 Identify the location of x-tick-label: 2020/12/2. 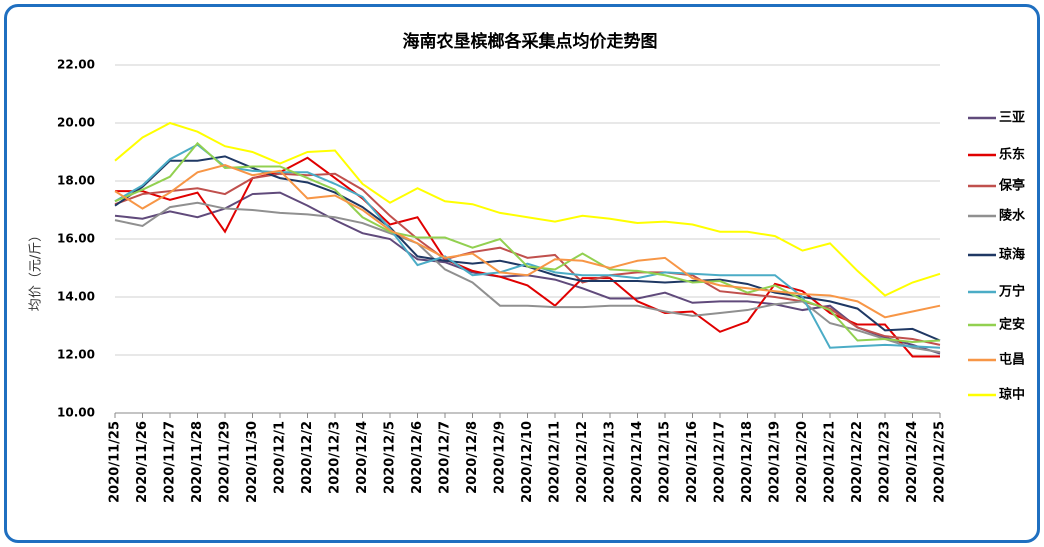
(307, 457).